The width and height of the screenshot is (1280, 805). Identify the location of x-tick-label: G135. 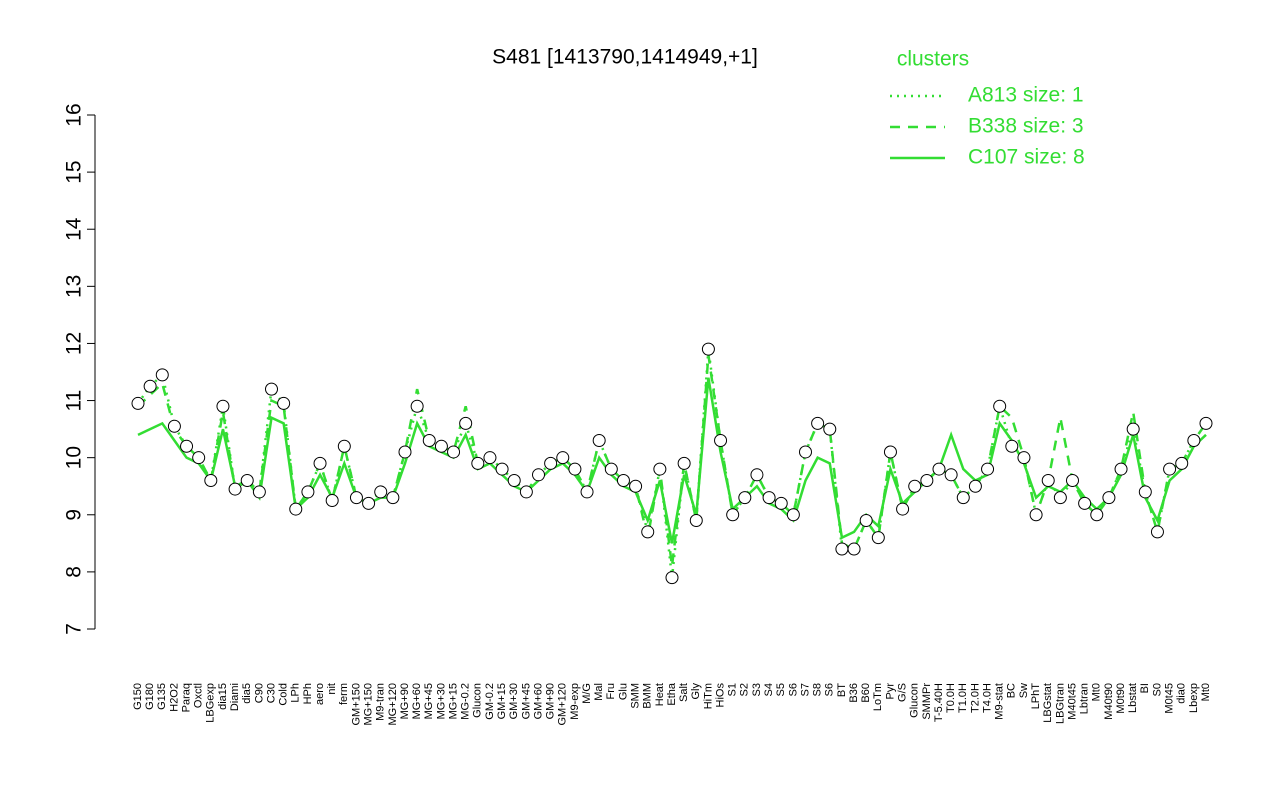
(162, 696).